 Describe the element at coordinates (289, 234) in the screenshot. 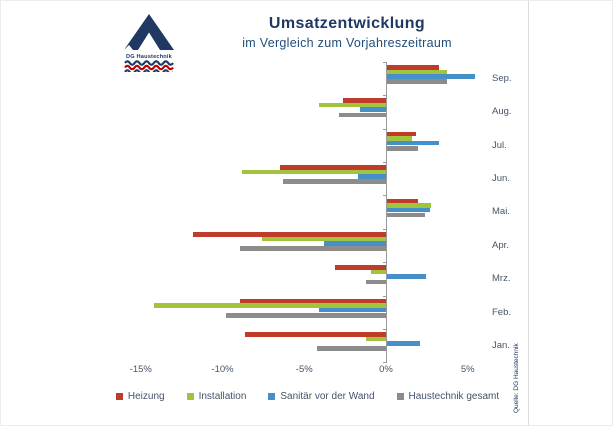

I see `bar-heizung-Apr` at that location.